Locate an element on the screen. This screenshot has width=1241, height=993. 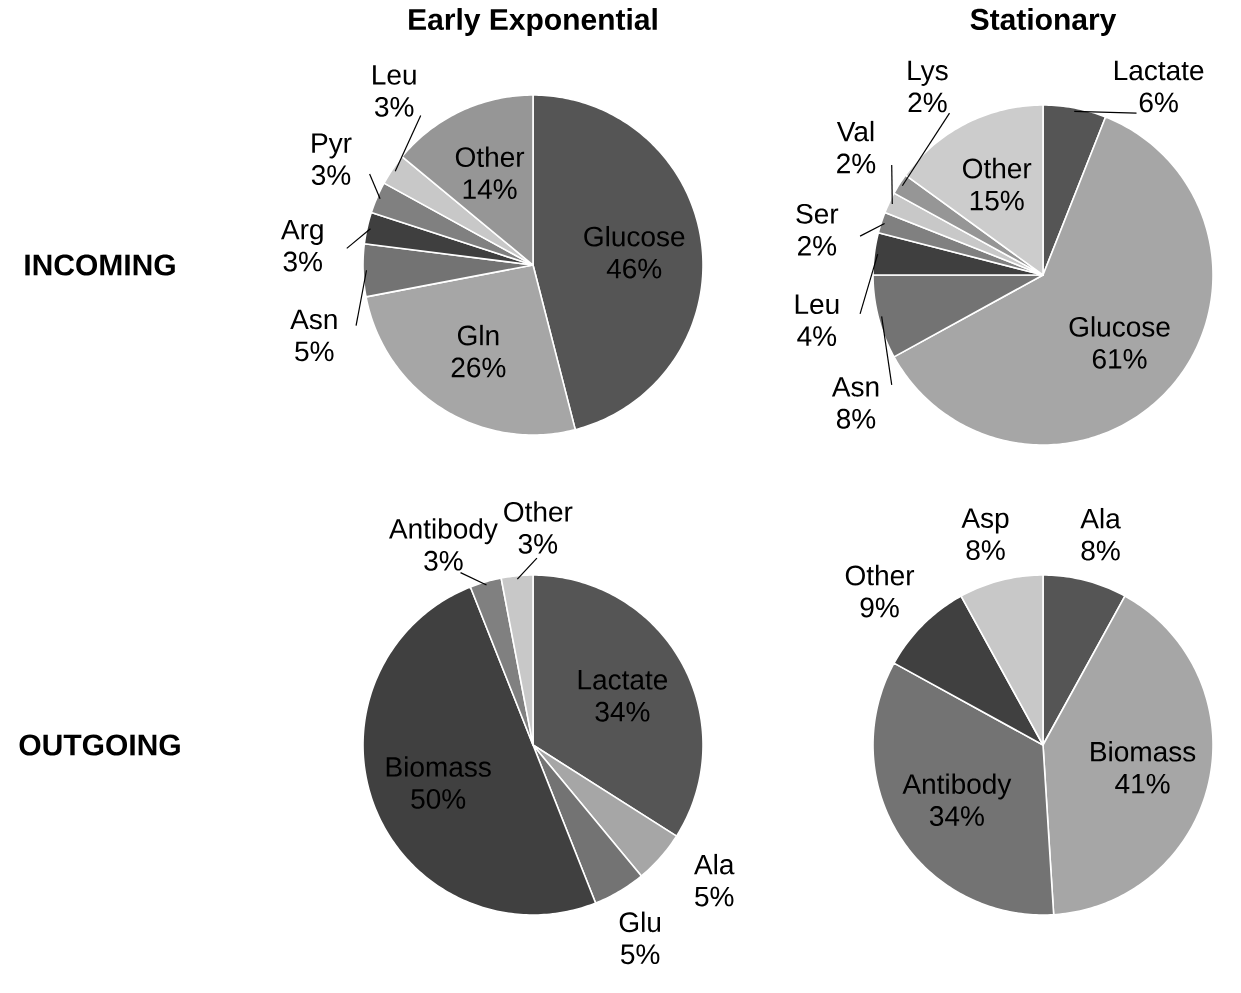
slice-label: Asp is located at coordinates (985, 521).